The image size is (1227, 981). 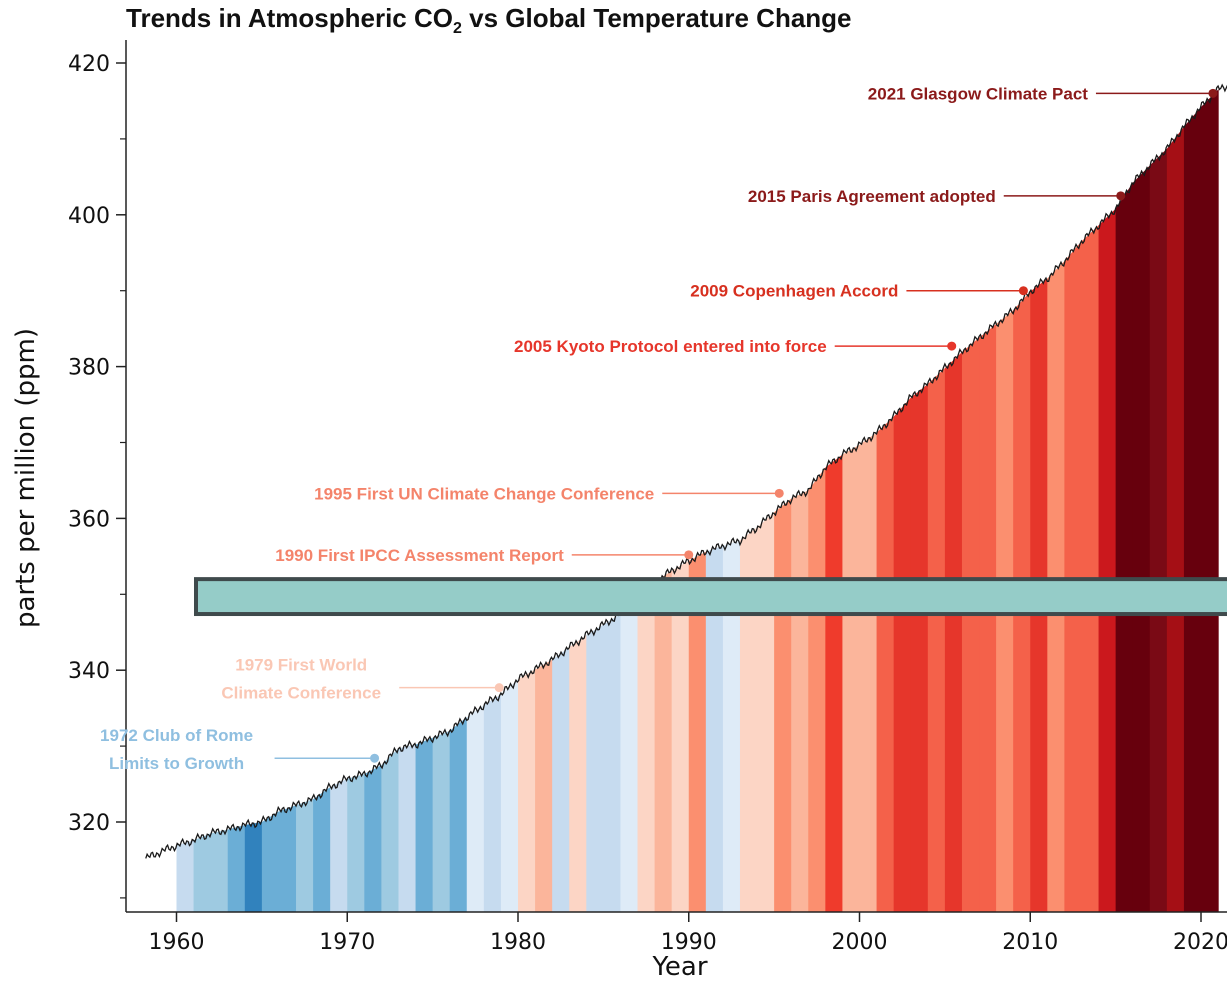 I want to click on event-annotation: 2015 Paris Agreement adopted, so click(x=937, y=196).